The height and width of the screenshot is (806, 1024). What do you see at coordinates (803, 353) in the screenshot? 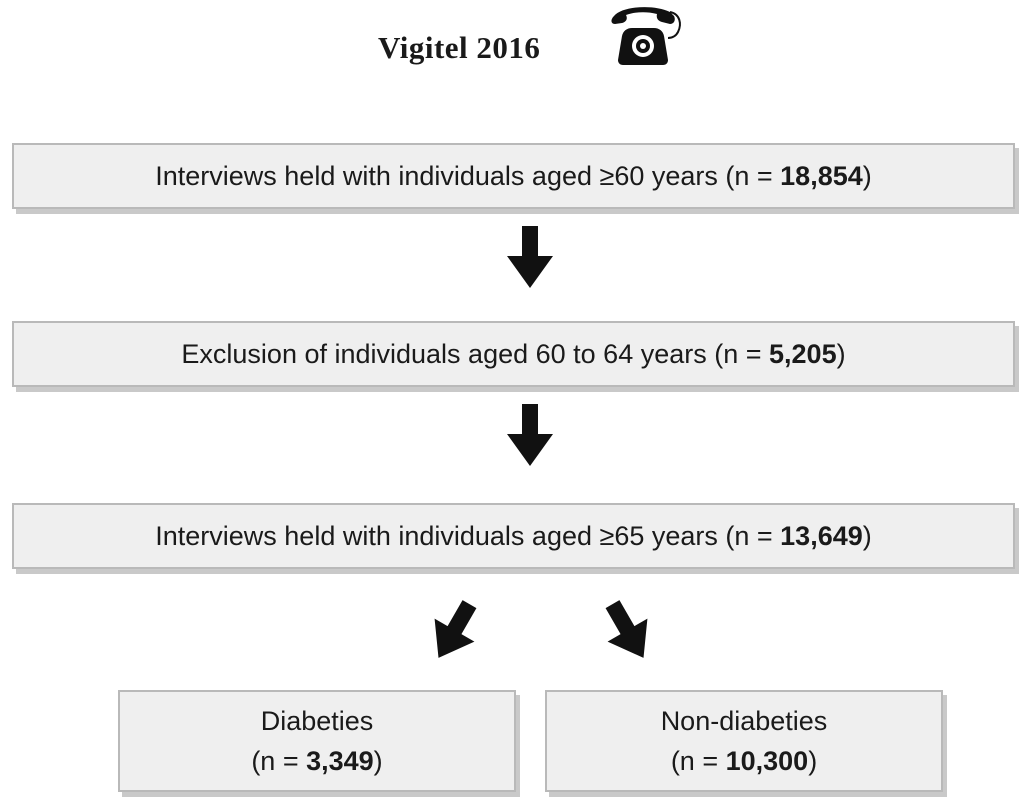
I see `count-5205: 5,205` at bounding box center [803, 353].